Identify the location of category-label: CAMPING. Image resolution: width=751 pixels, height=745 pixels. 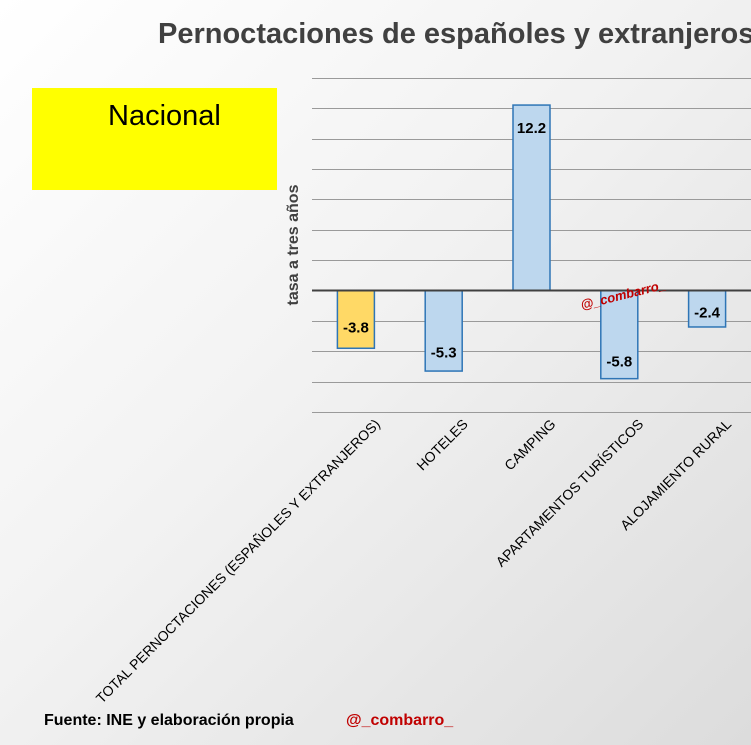
(530, 445).